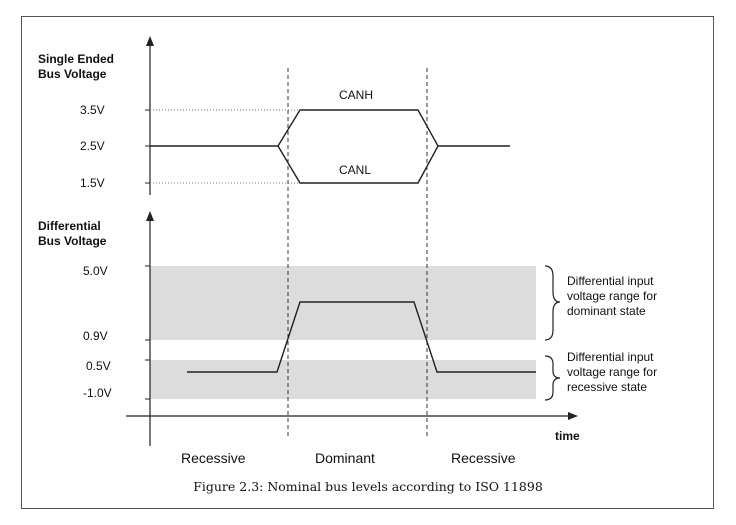 The image size is (736, 525). I want to click on bottom-axis-title-line1: Differential, so click(69, 226).